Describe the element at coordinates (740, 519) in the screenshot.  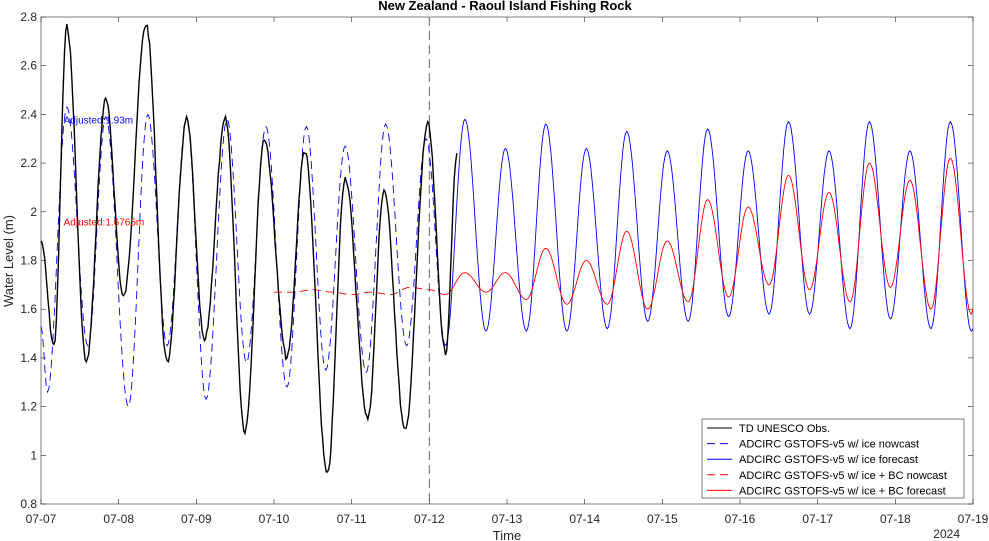
I see `x-tick-label: 07-16` at that location.